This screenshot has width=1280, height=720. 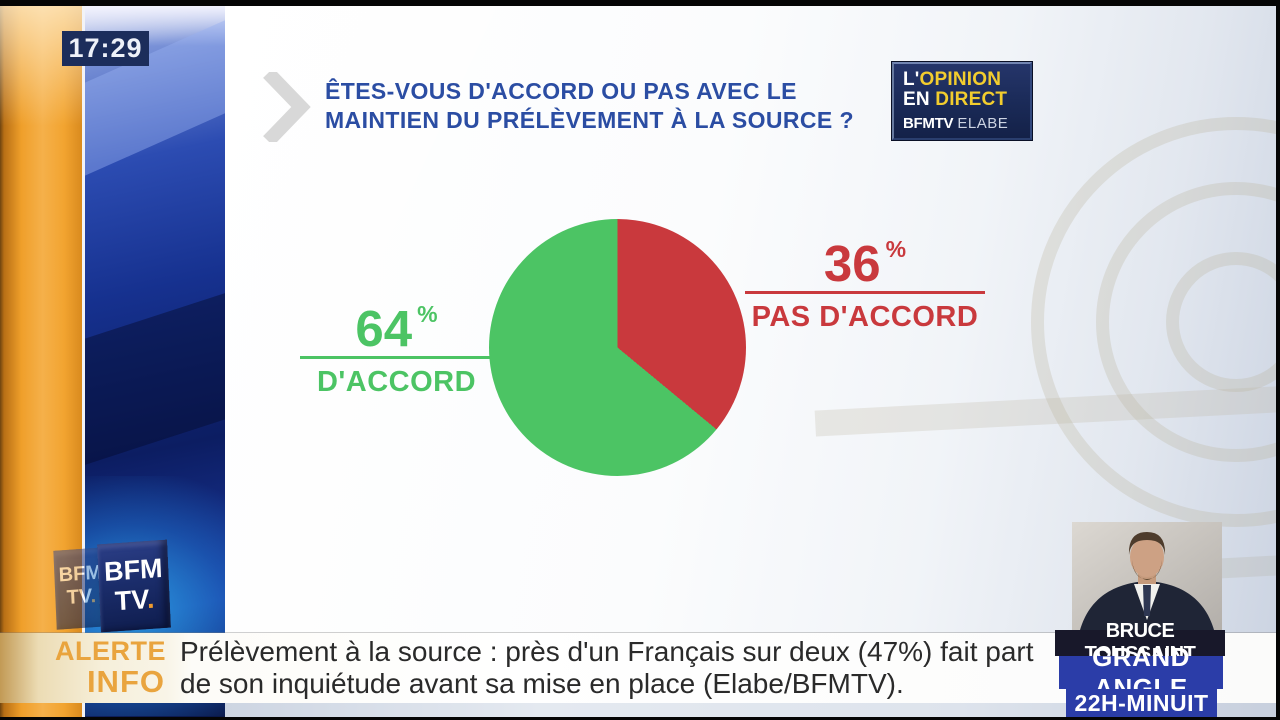 I want to click on badge-brand: BFMTV, so click(x=928, y=123).